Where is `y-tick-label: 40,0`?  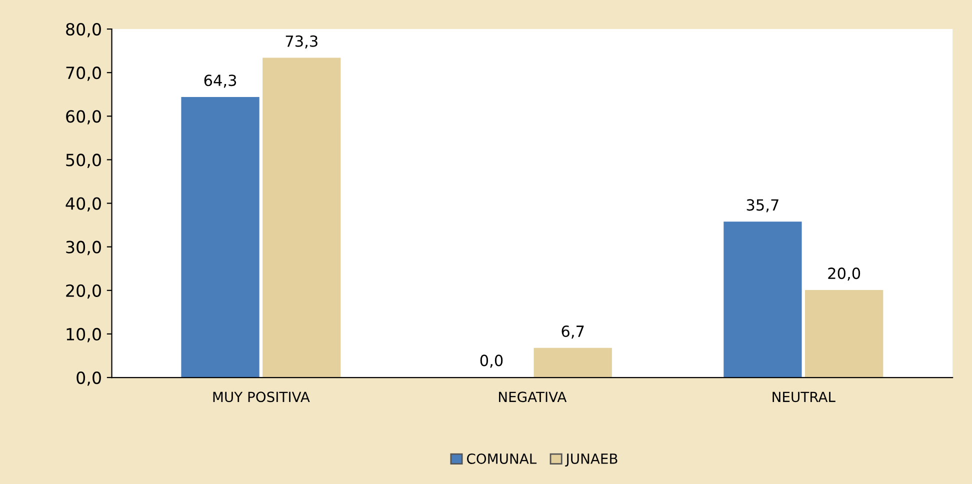 y-tick-label: 40,0 is located at coordinates (83, 204).